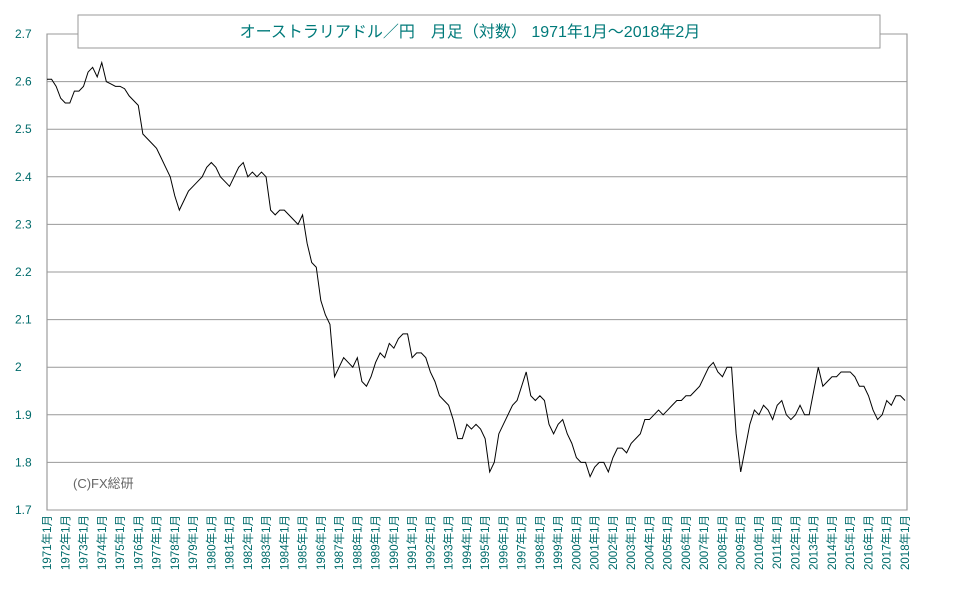  Describe the element at coordinates (23, 224) in the screenshot. I see `y-tick-label: 2.3` at that location.